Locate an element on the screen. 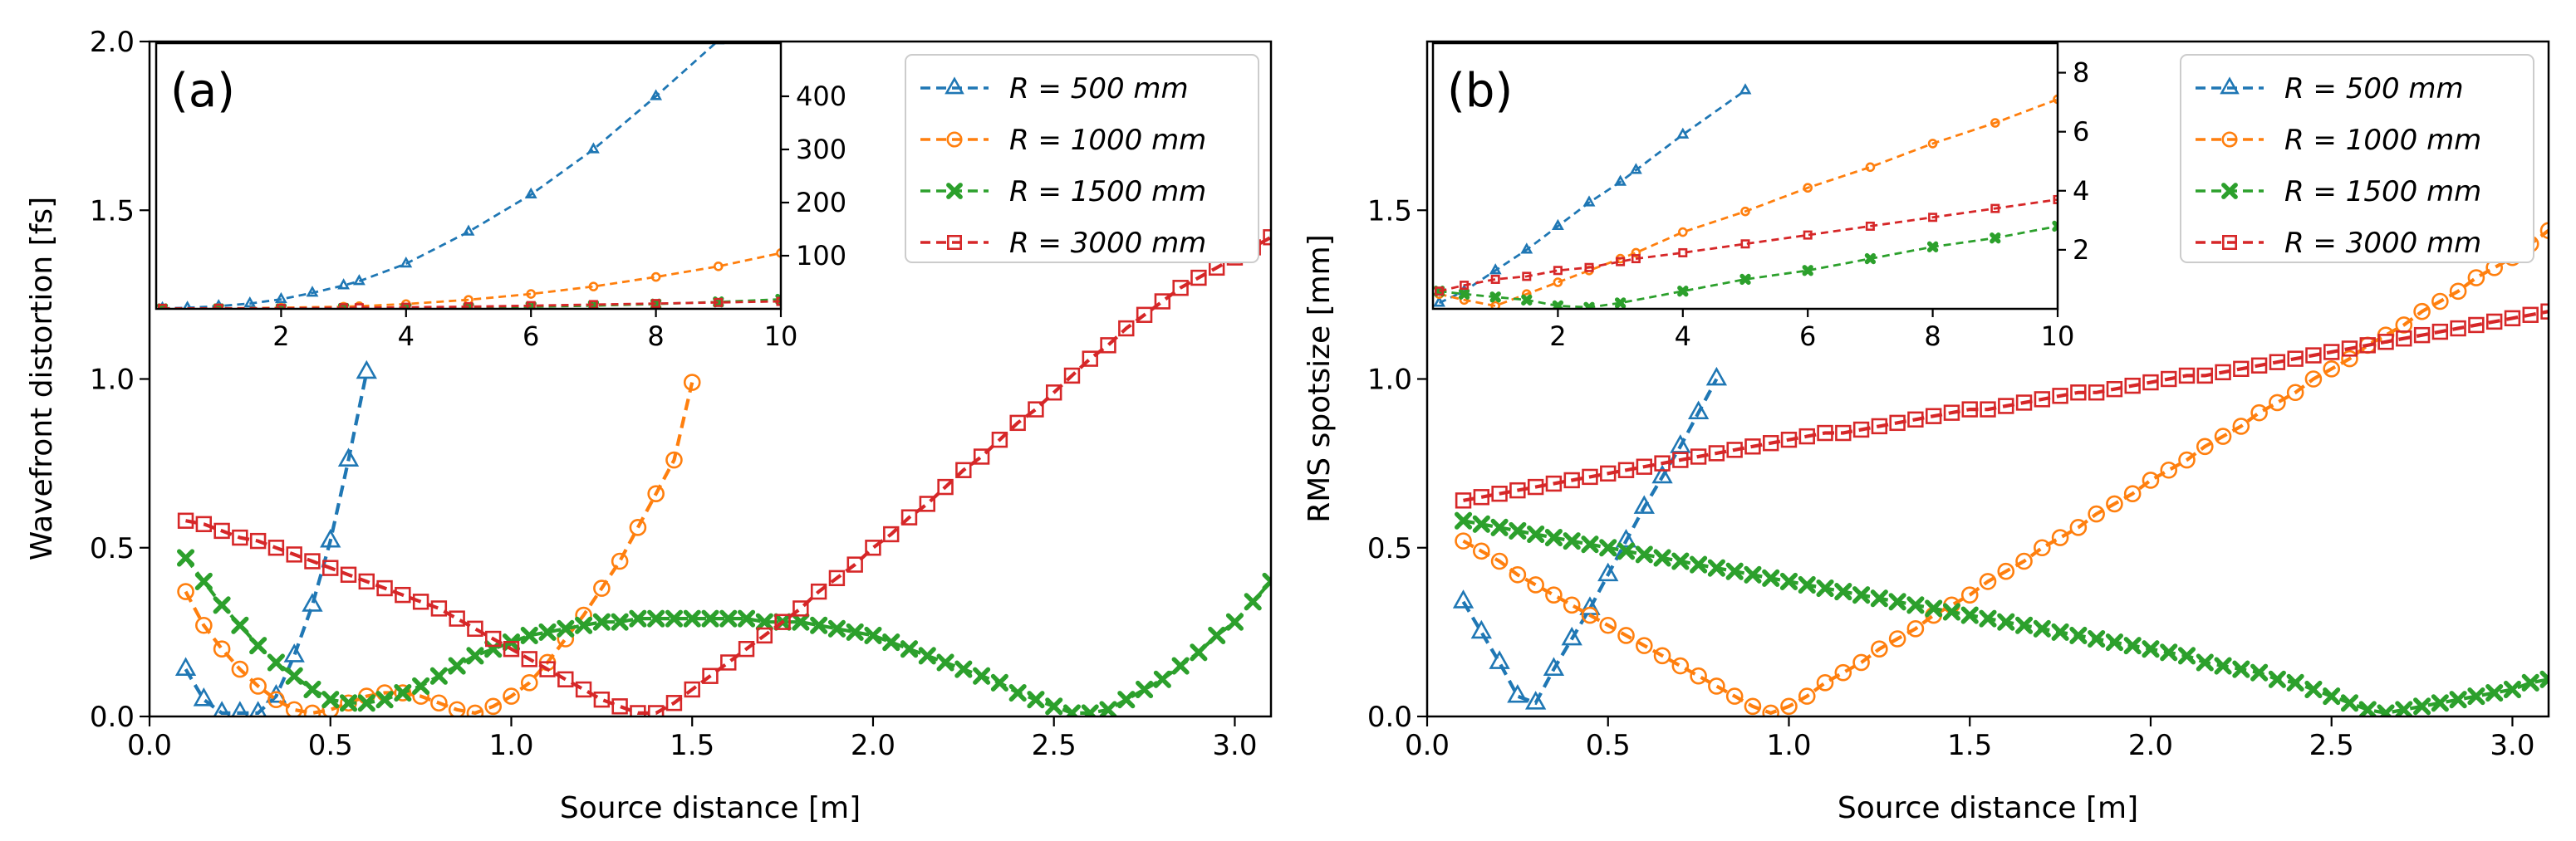 This screenshot has height=841, width=2576. panel-a-inset-xtick-label: 4 is located at coordinates (406, 336).